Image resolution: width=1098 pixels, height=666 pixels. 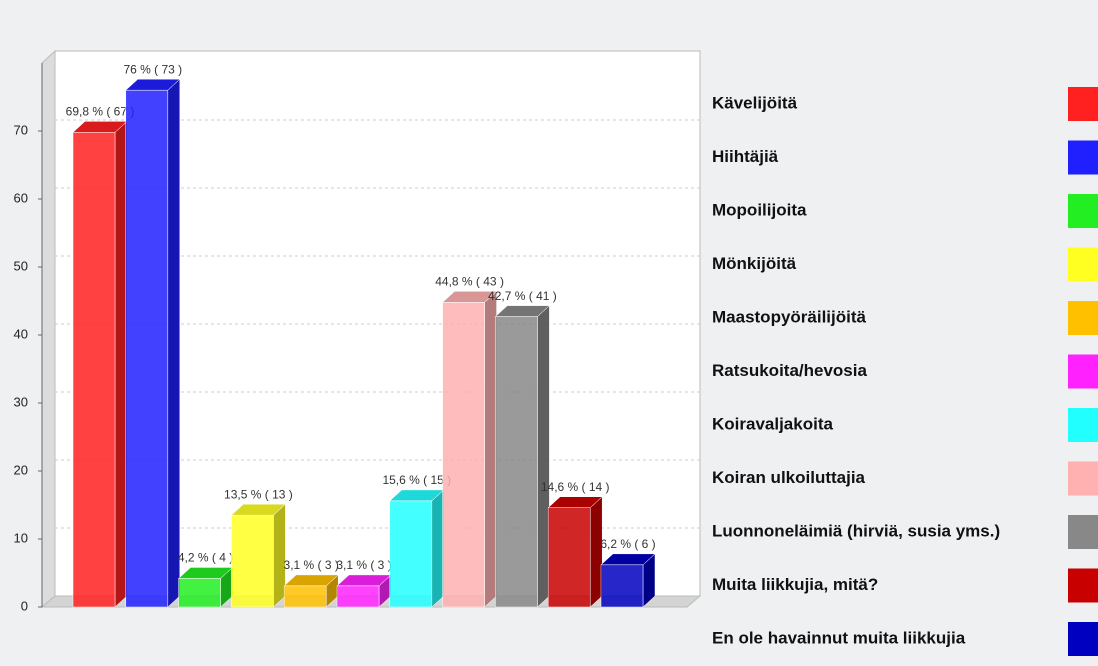 What do you see at coordinates (755, 102) in the screenshot?
I see `legend-label: Kävelijöitä` at bounding box center [755, 102].